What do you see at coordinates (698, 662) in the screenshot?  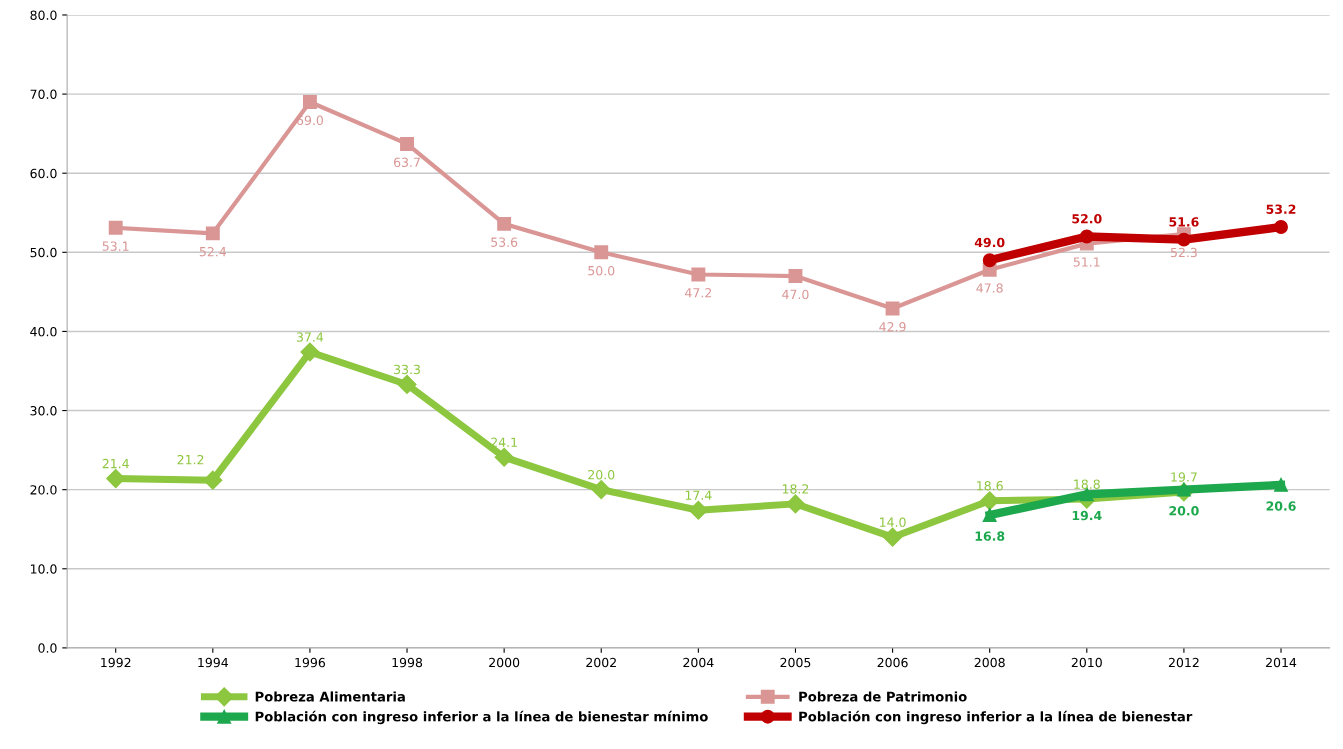 I see `x-tick-label: 2004` at bounding box center [698, 662].